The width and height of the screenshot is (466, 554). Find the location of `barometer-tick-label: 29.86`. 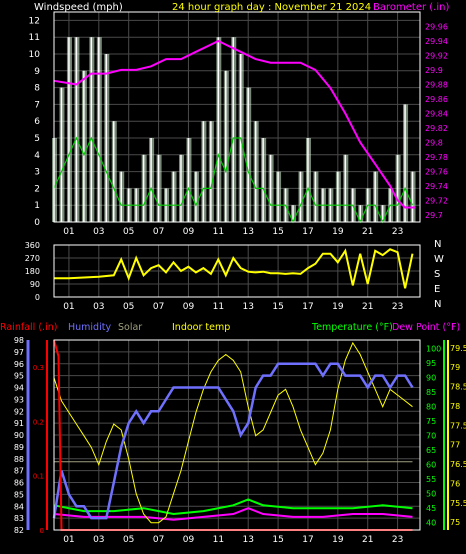

barometer-tick-label: 29.86 is located at coordinates (436, 99).